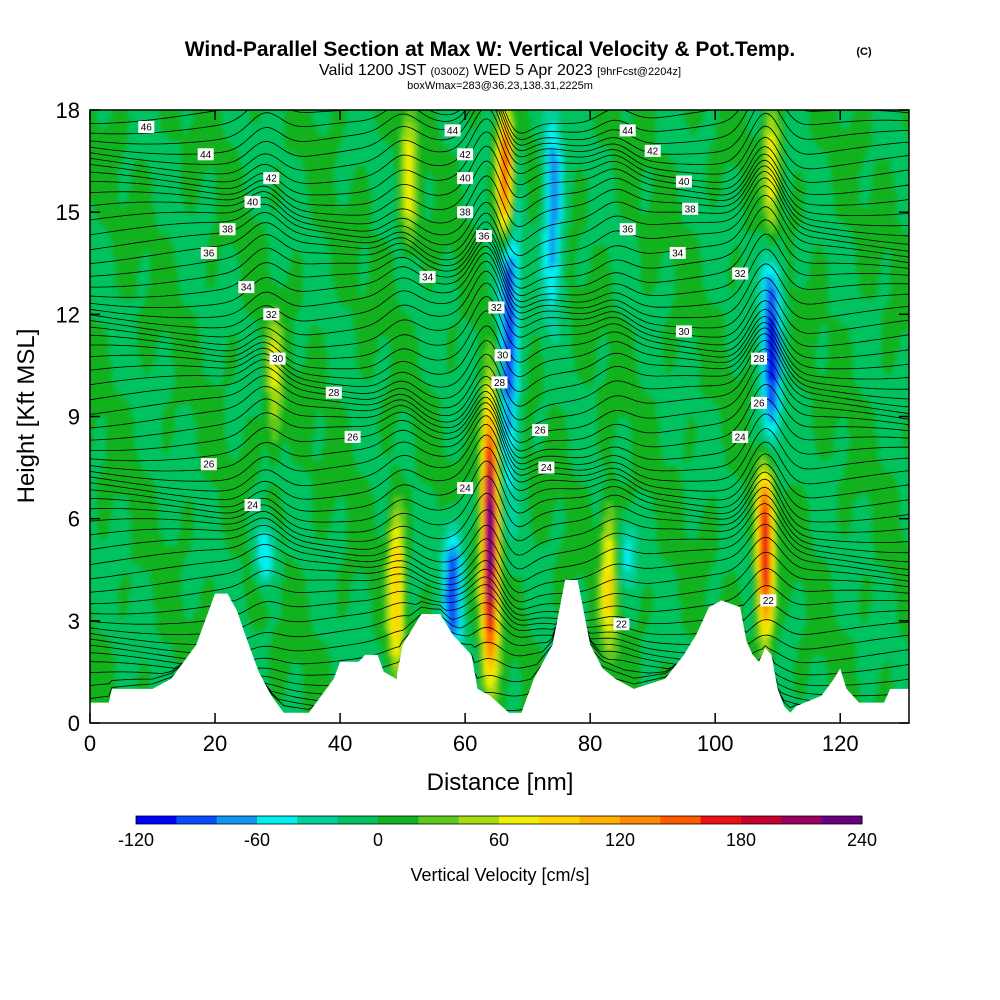  Describe the element at coordinates (864, 52) in the screenshot. I see `copyright-mark: (C)` at that location.